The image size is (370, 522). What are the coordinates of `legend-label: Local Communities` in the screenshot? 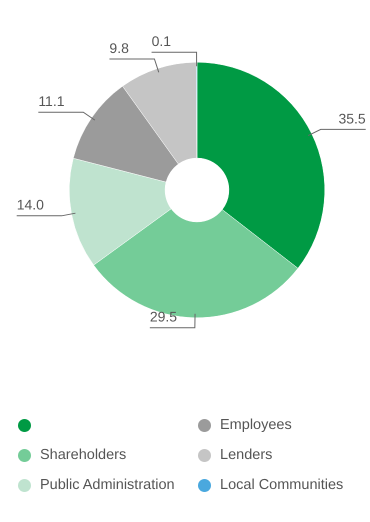 It's located at (282, 485).